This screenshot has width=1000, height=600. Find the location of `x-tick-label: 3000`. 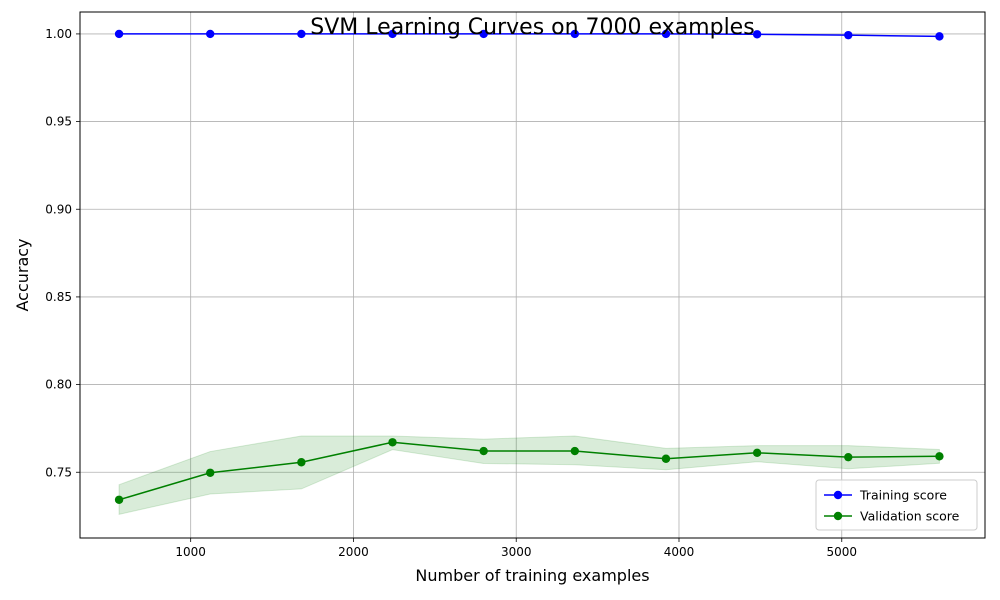

x-tick-label: 3000 is located at coordinates (516, 552).